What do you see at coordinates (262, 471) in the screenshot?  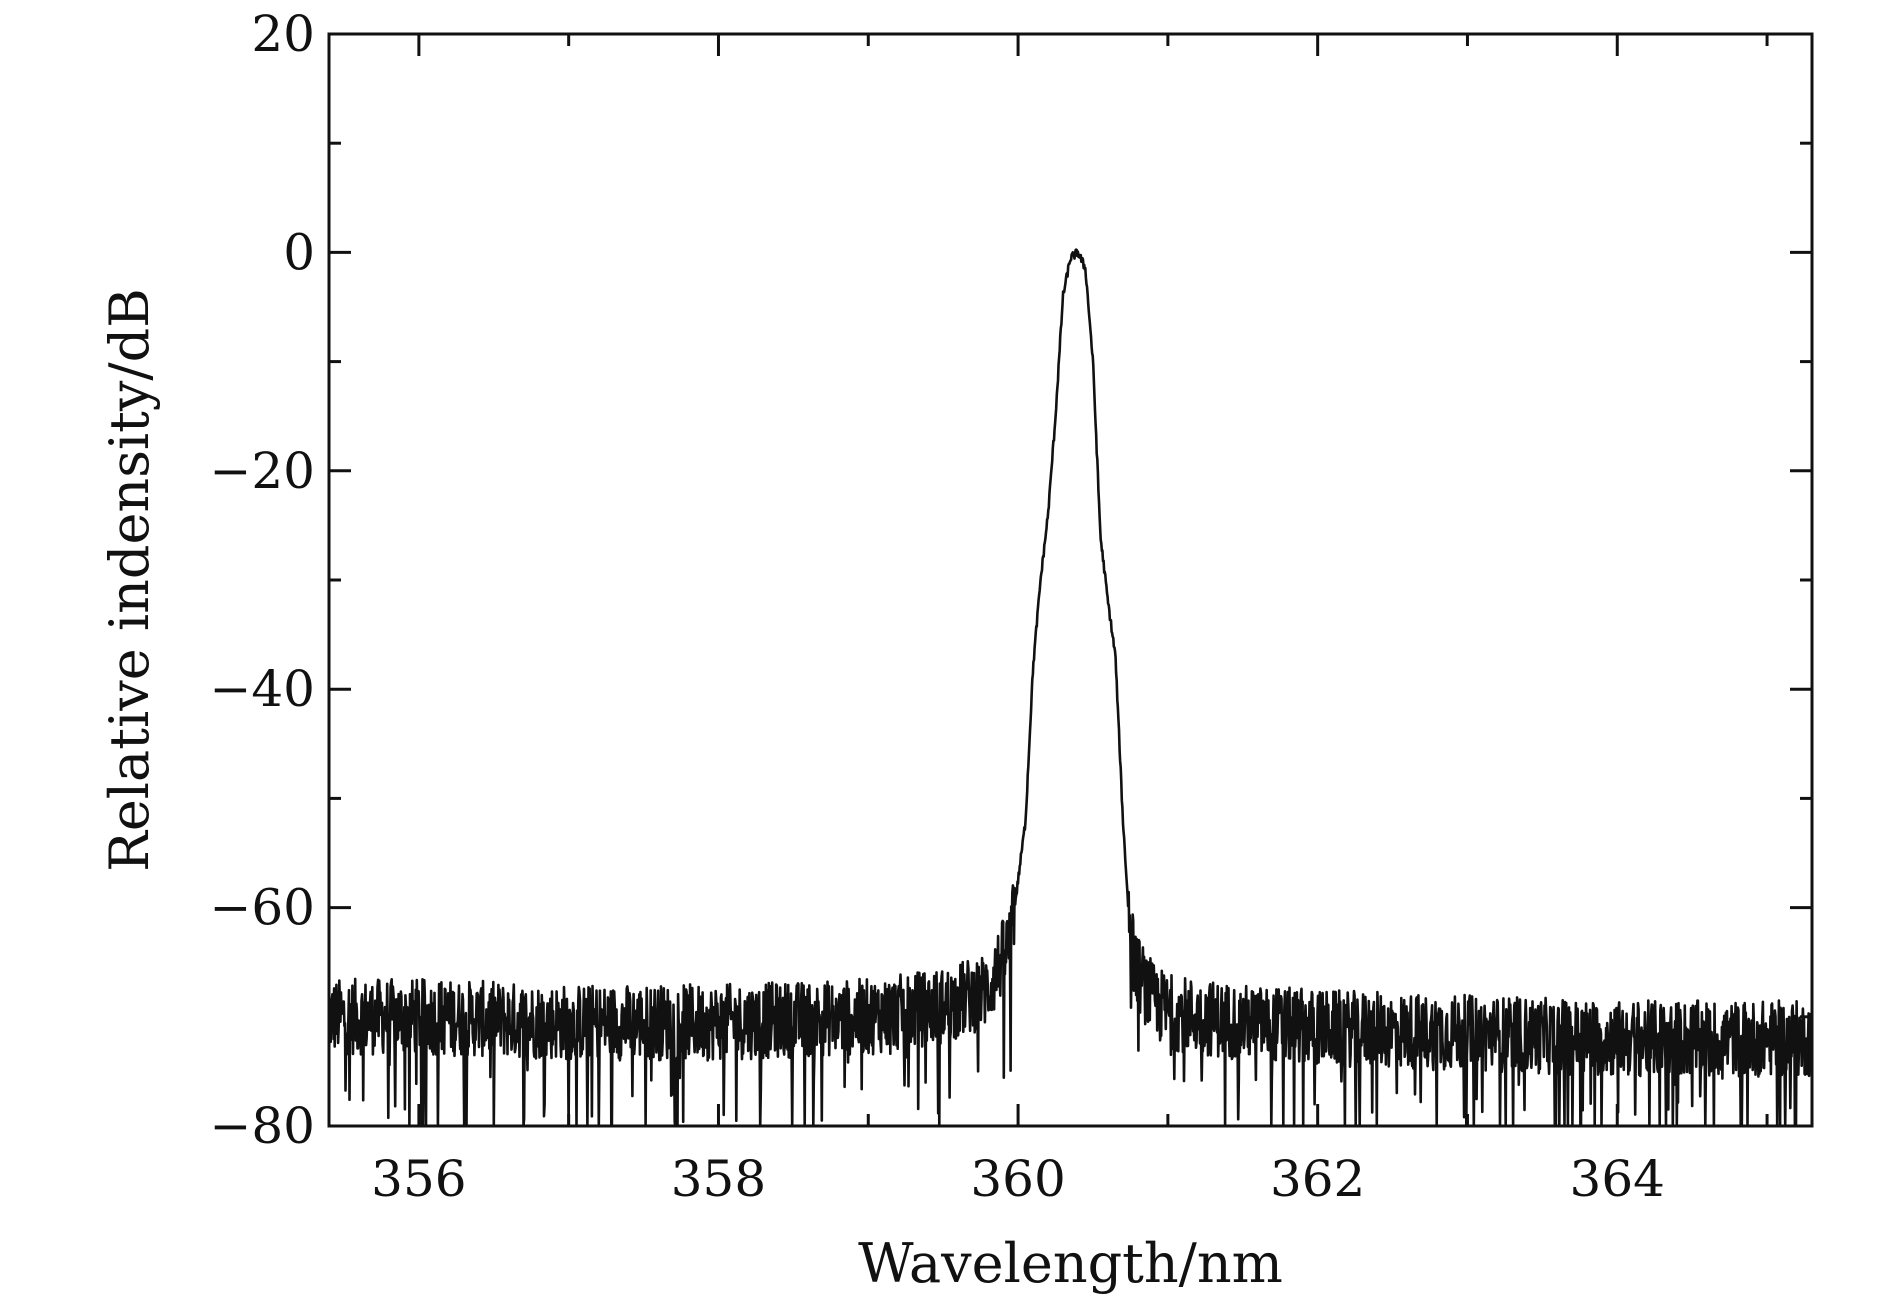 I see `y-tick-label: −20` at bounding box center [262, 471].